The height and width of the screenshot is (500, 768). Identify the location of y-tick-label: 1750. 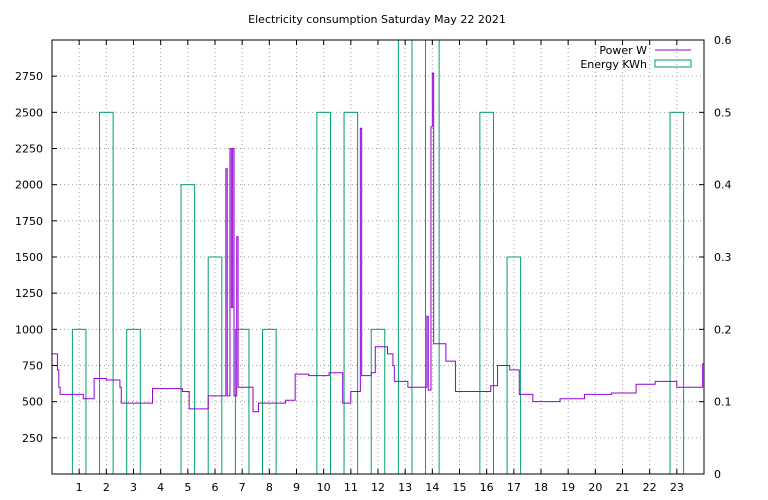
(29, 221).